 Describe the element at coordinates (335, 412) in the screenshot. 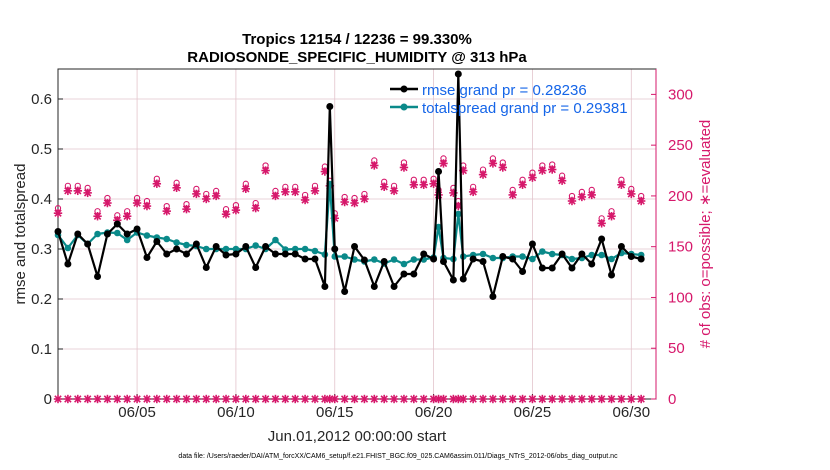

I see `x-tick-label: 06/15` at that location.